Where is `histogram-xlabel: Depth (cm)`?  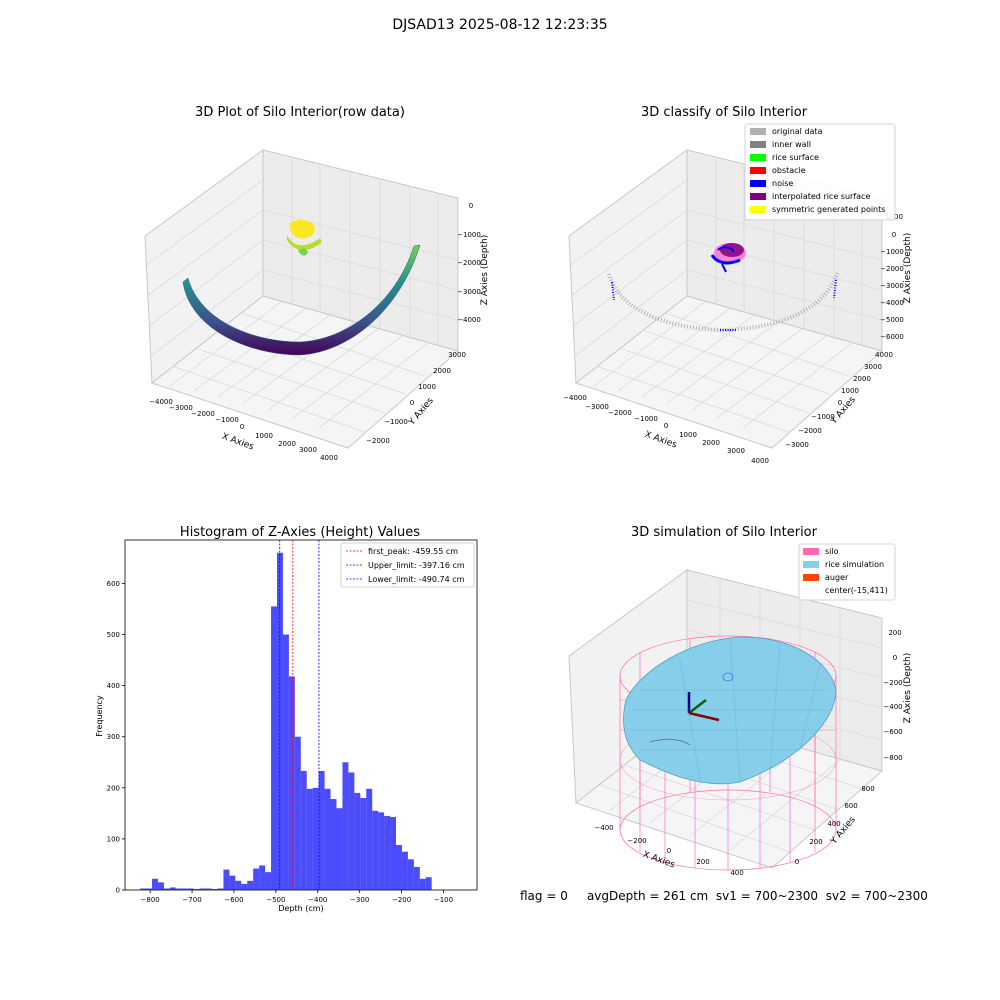 histogram-xlabel: Depth (cm) is located at coordinates (300, 908).